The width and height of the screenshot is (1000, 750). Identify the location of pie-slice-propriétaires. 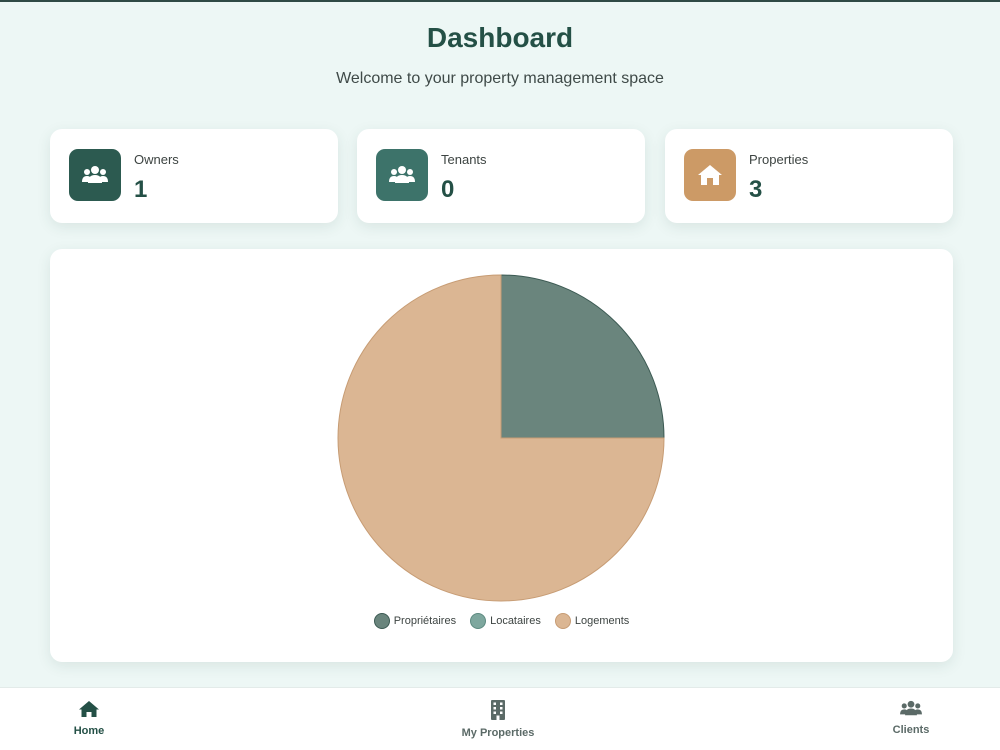
(582, 356).